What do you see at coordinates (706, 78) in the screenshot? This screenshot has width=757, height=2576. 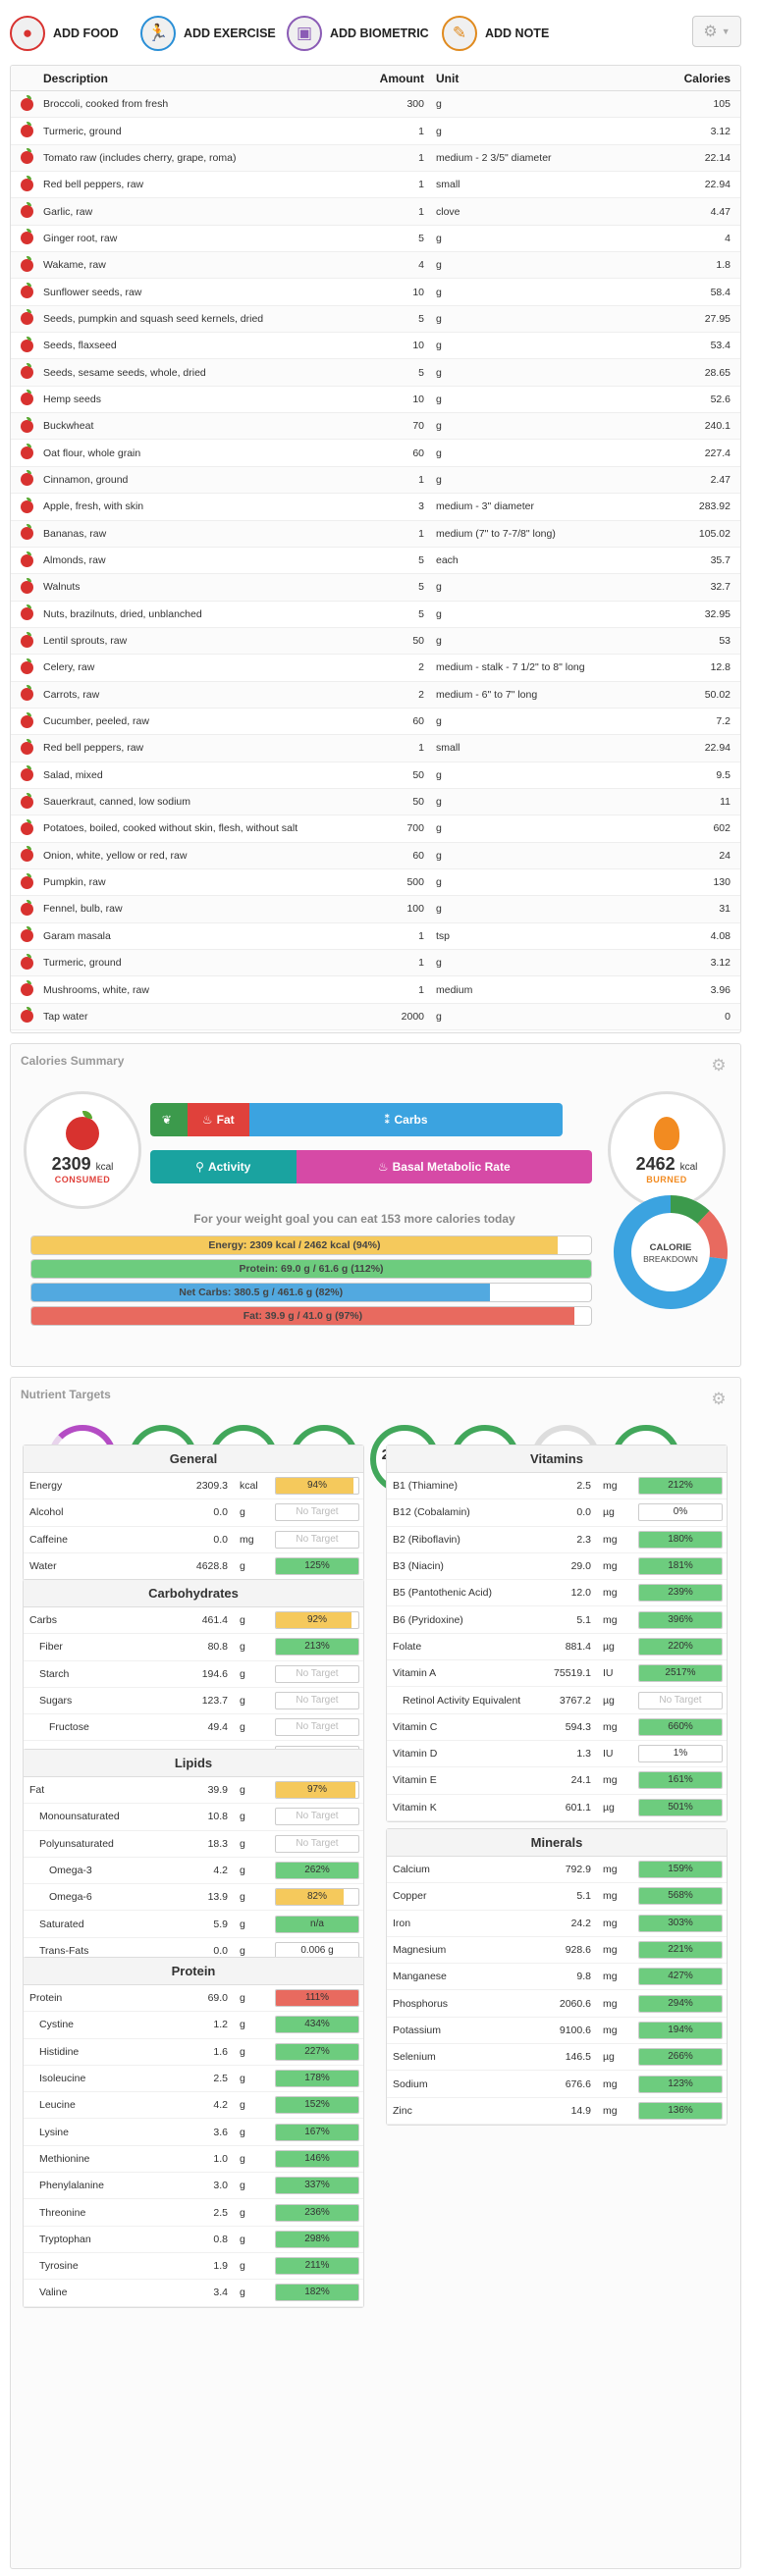 I see `header-calories: Calories` at bounding box center [706, 78].